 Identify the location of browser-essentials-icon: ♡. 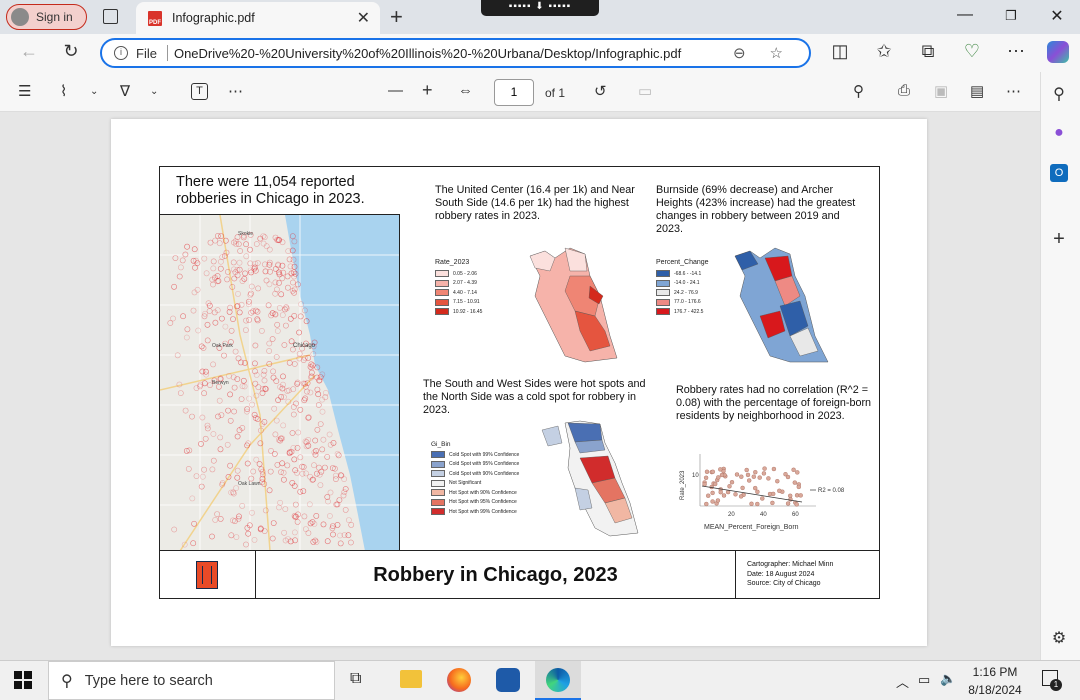
(972, 51).